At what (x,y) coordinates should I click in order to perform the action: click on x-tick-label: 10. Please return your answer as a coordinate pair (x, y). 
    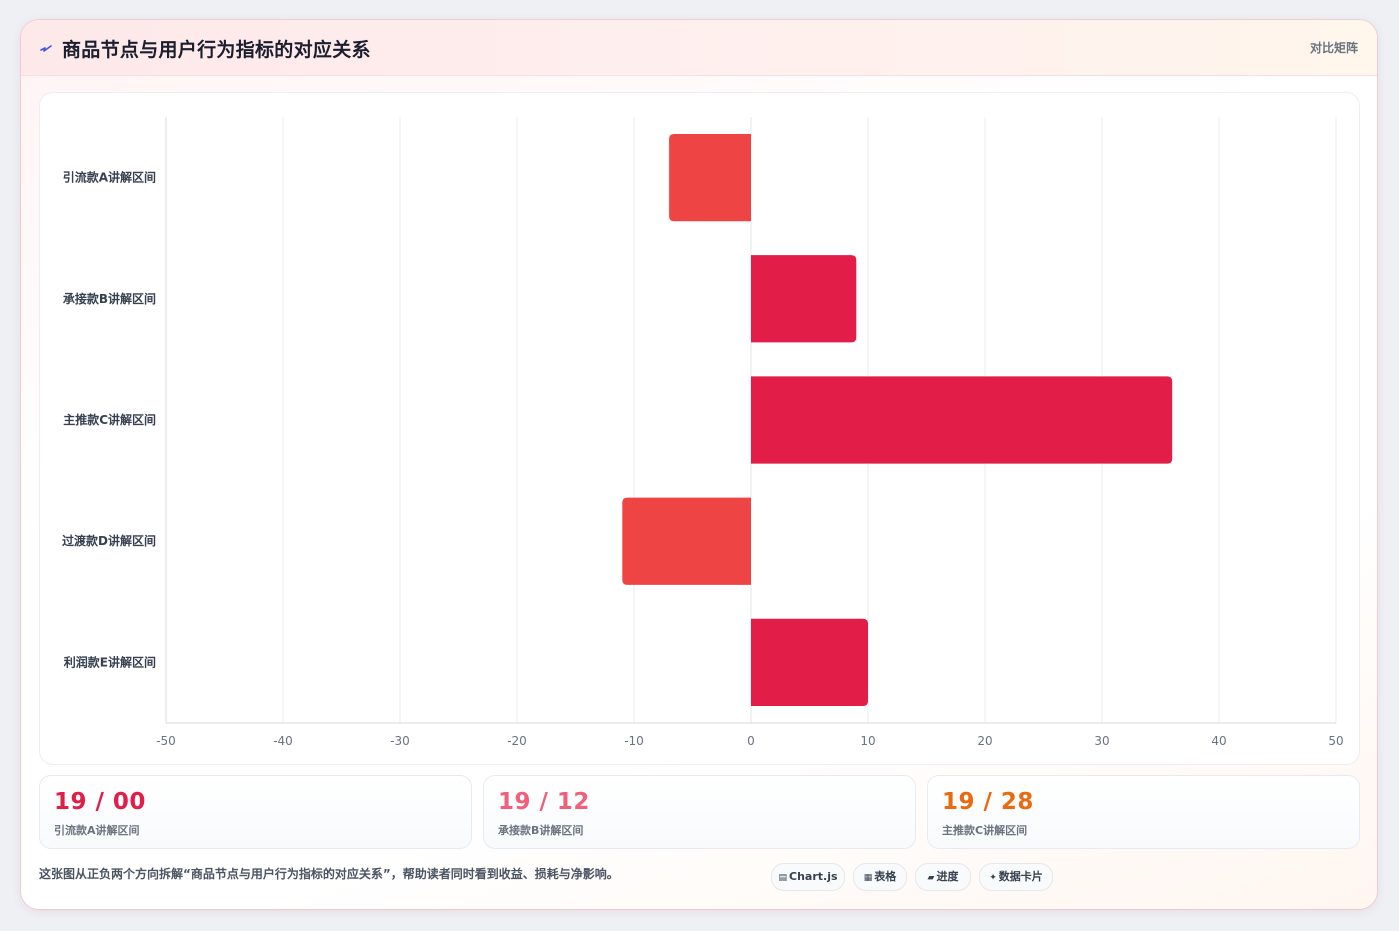
    Looking at the image, I should click on (867, 741).